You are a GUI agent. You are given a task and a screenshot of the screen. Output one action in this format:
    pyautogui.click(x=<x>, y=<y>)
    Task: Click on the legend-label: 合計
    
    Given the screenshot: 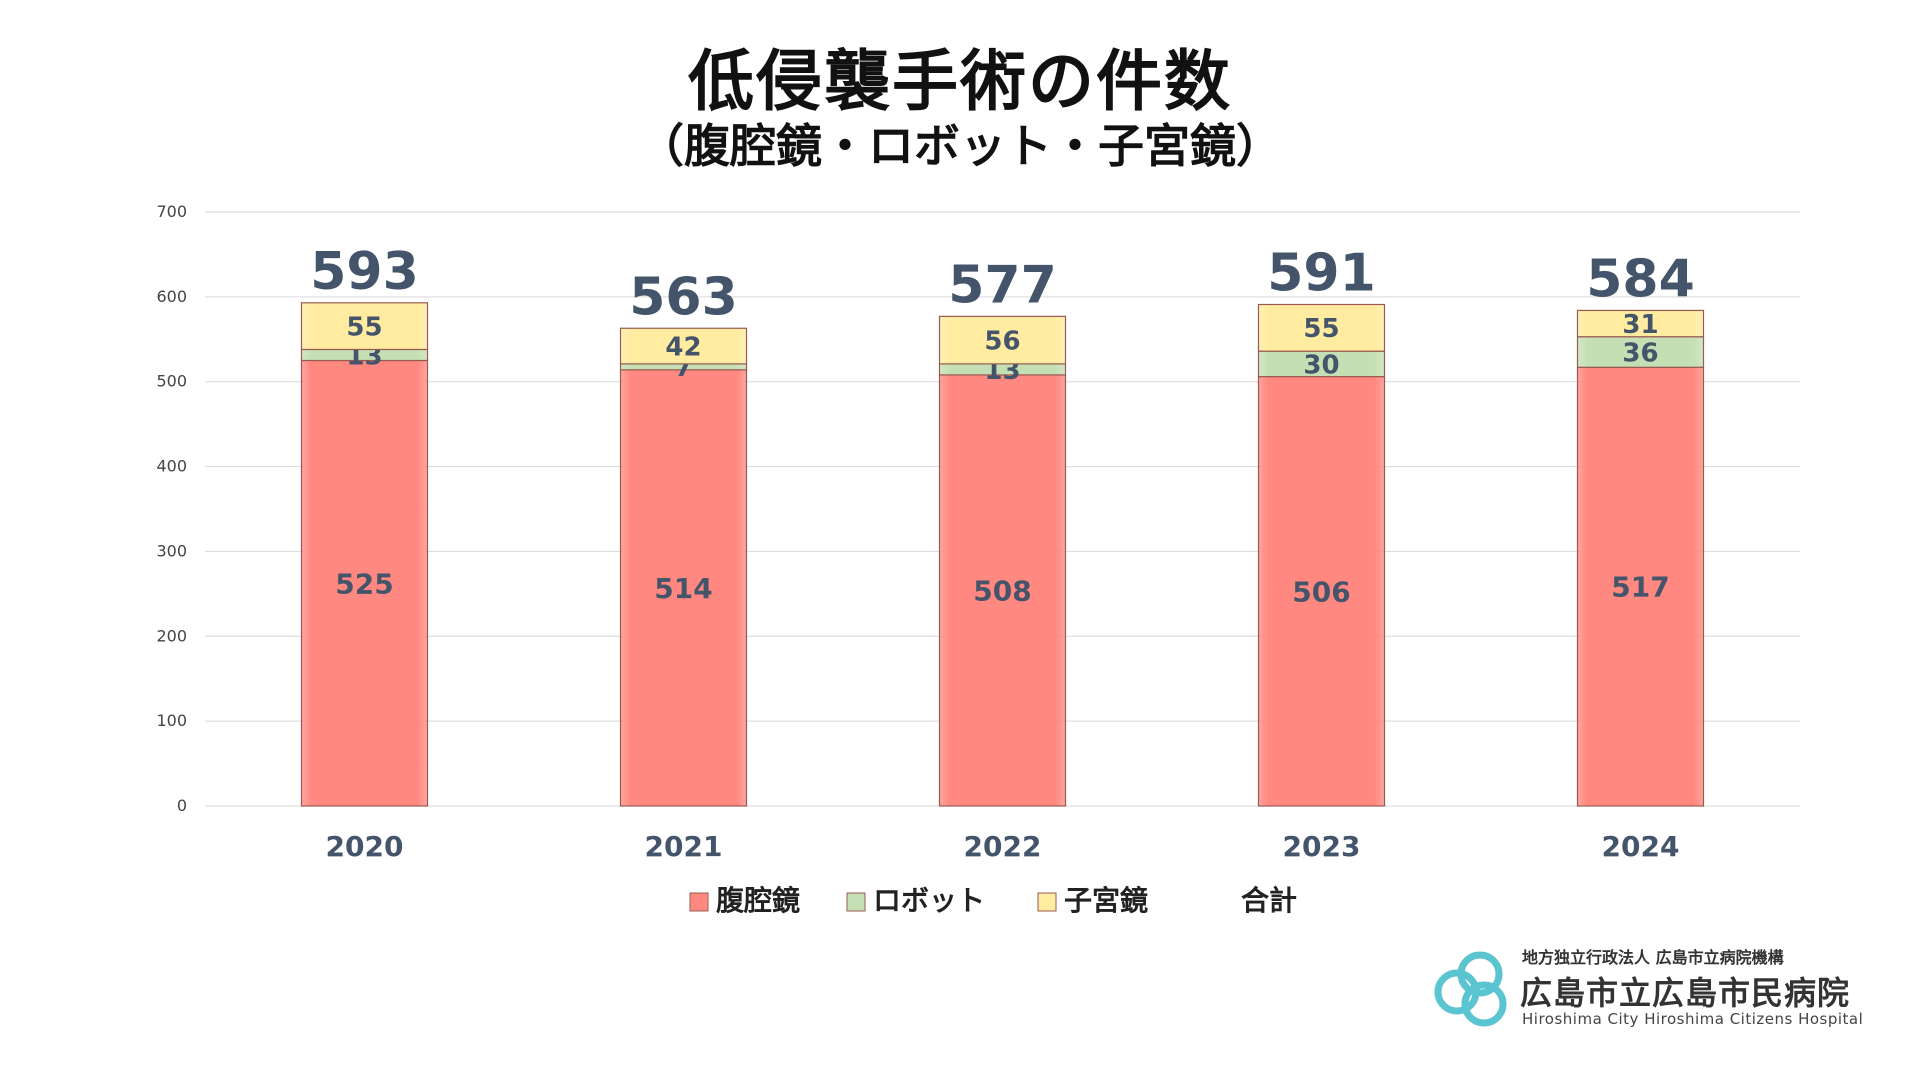 What is the action you would take?
    pyautogui.click(x=1269, y=900)
    